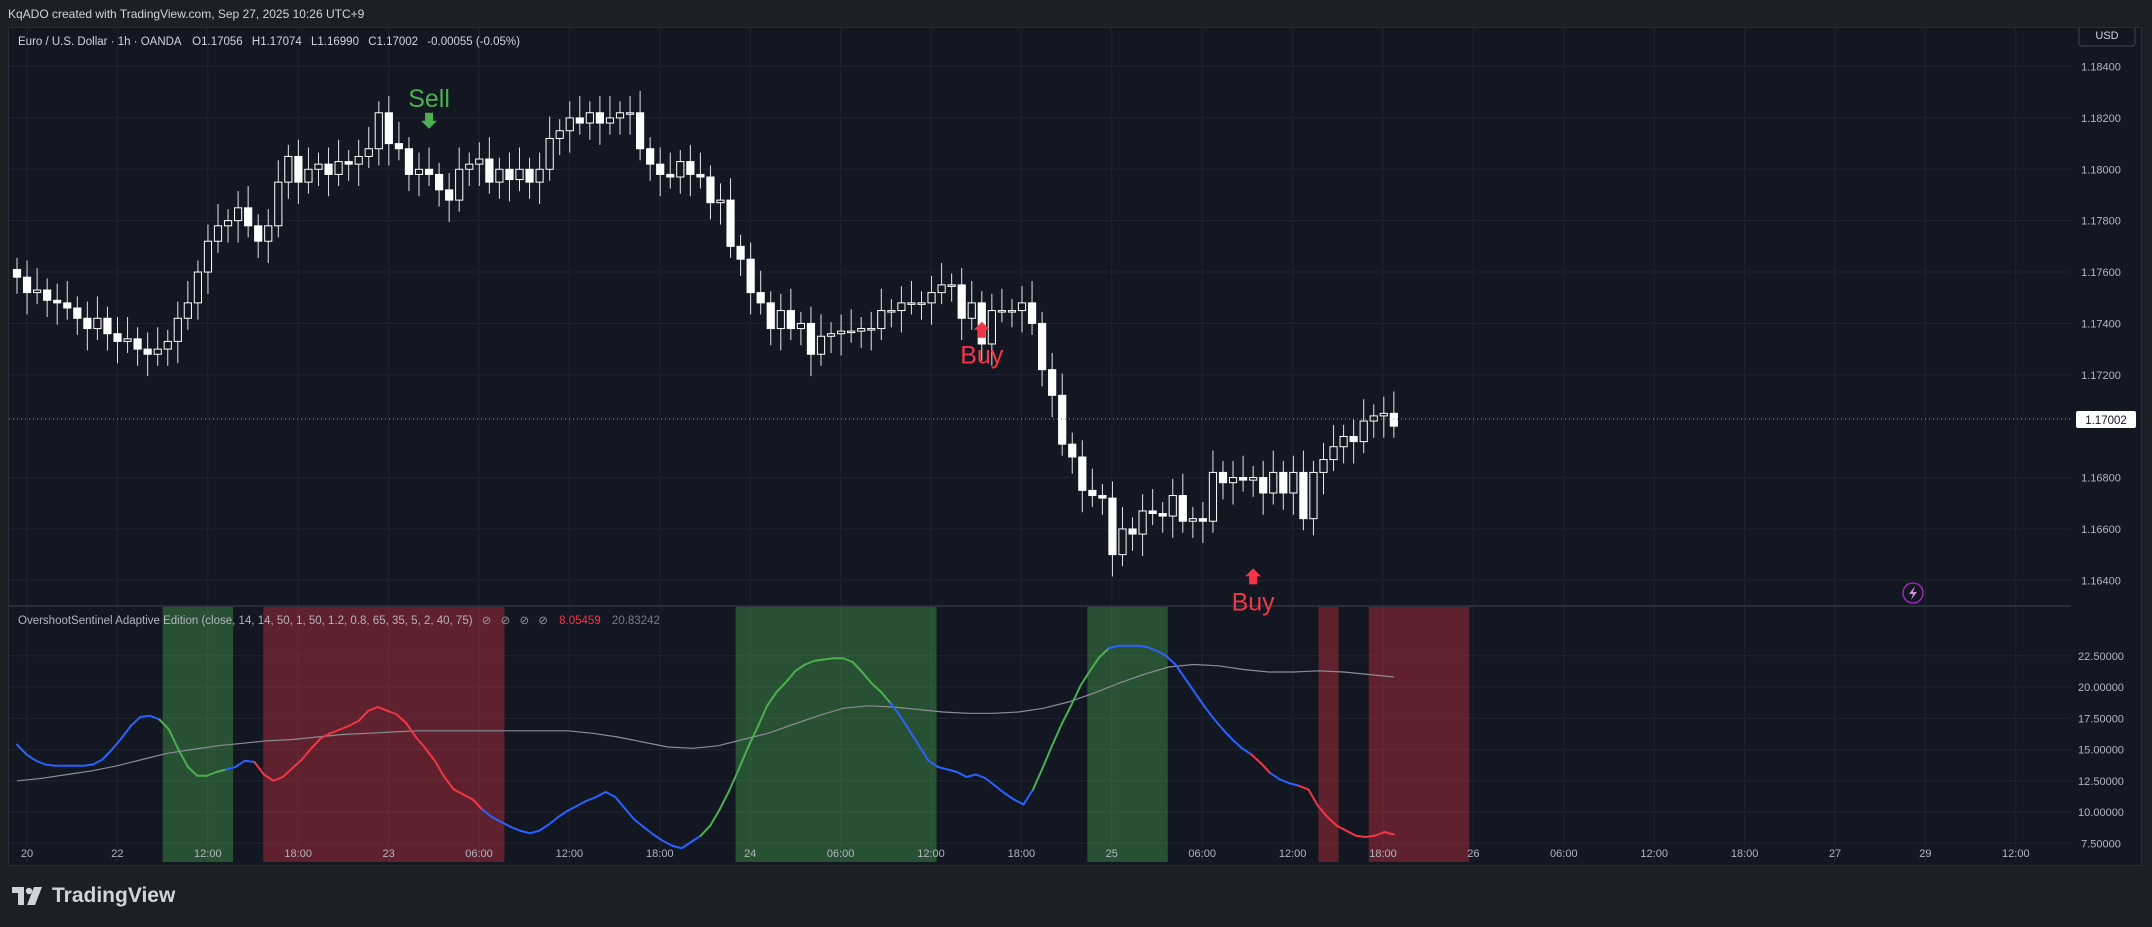  What do you see at coordinates (1913, 593) in the screenshot?
I see `lightning-icon` at bounding box center [1913, 593].